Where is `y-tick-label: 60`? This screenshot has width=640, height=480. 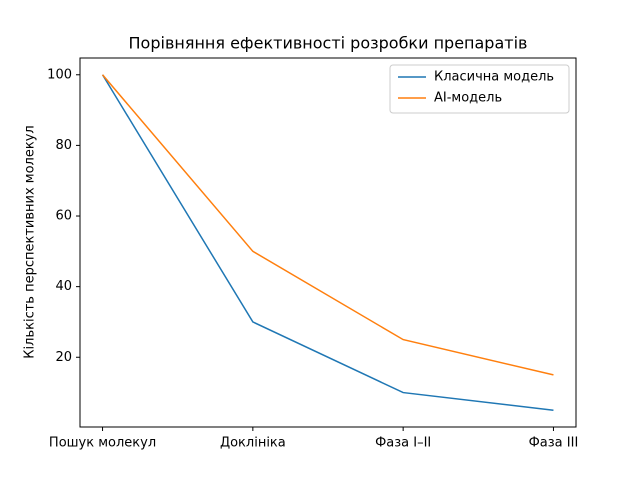 y-tick-label: 60 is located at coordinates (63, 216).